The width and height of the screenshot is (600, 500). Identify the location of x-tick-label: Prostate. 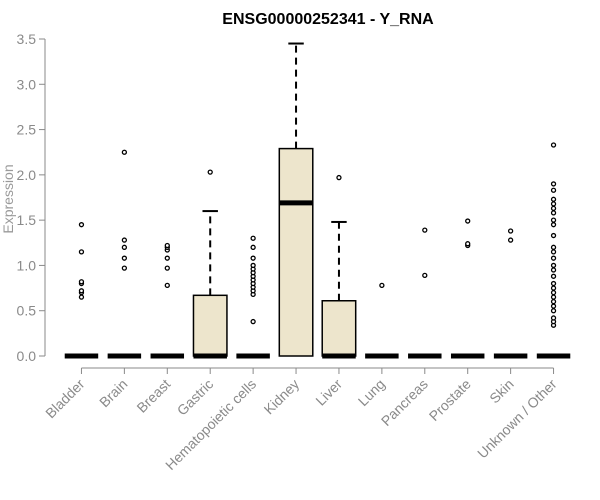
(450, 400).